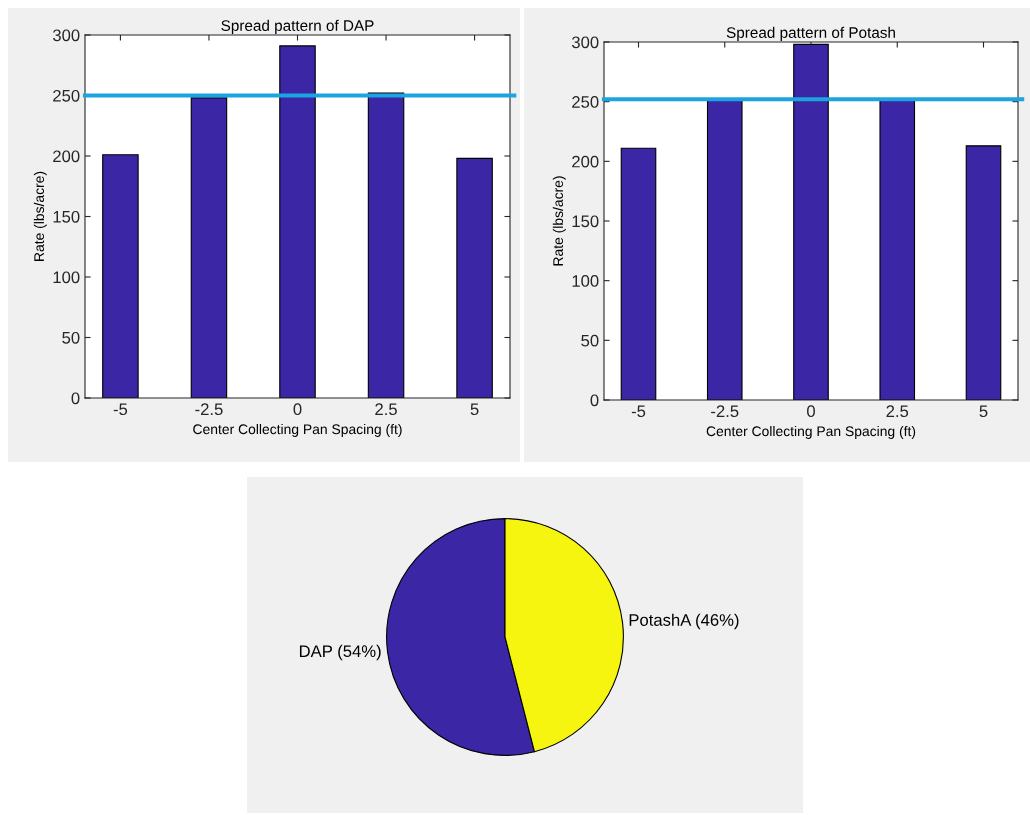  I want to click on chart-title: Spread pattern of DAP, so click(297, 26).